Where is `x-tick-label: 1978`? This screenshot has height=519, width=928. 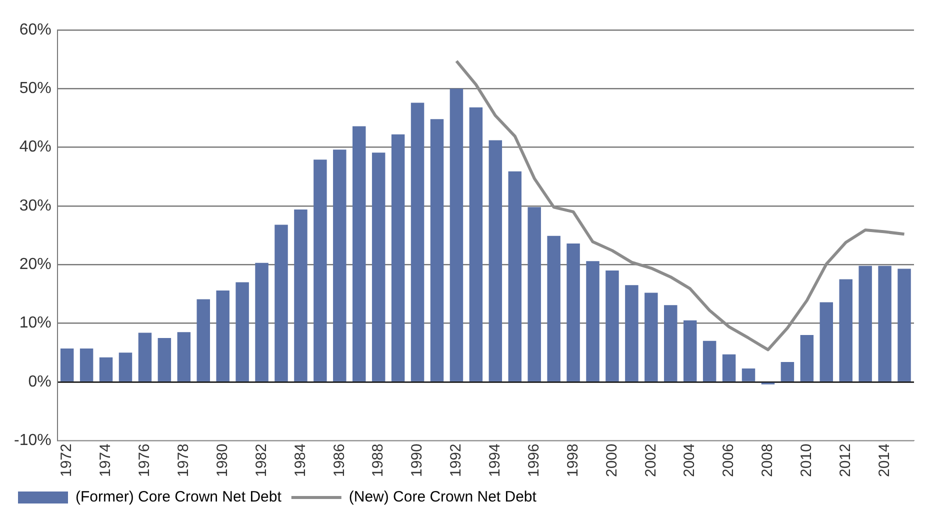 x-tick-label: 1978 is located at coordinates (183, 461).